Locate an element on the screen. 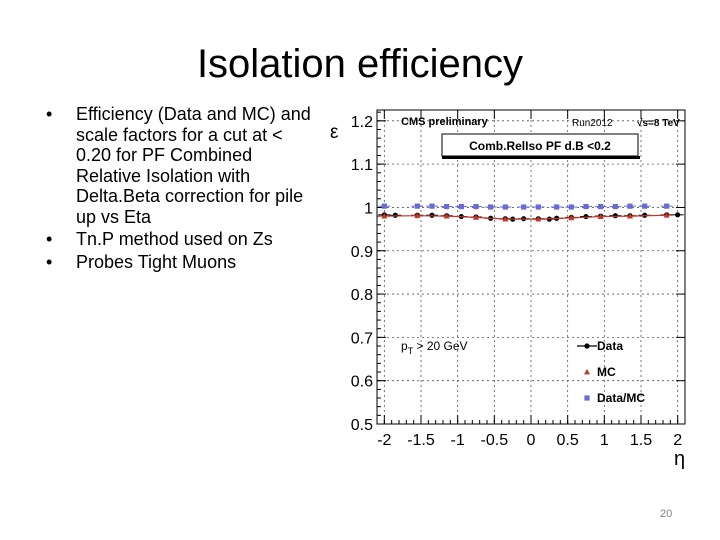  x-tick-label: 2 is located at coordinates (677, 440).